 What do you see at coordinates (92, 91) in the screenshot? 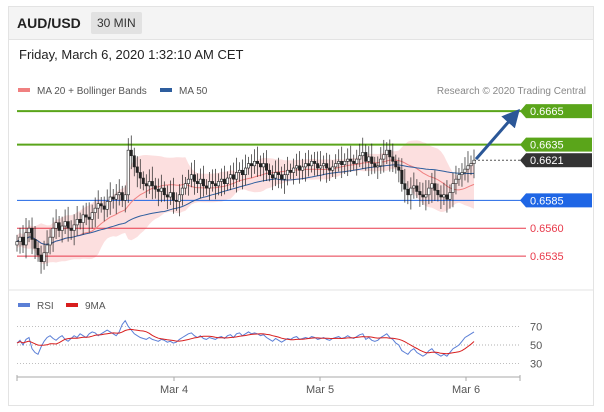
I see `legend-label-0: MA 20 + Bollinger Bands` at bounding box center [92, 91].